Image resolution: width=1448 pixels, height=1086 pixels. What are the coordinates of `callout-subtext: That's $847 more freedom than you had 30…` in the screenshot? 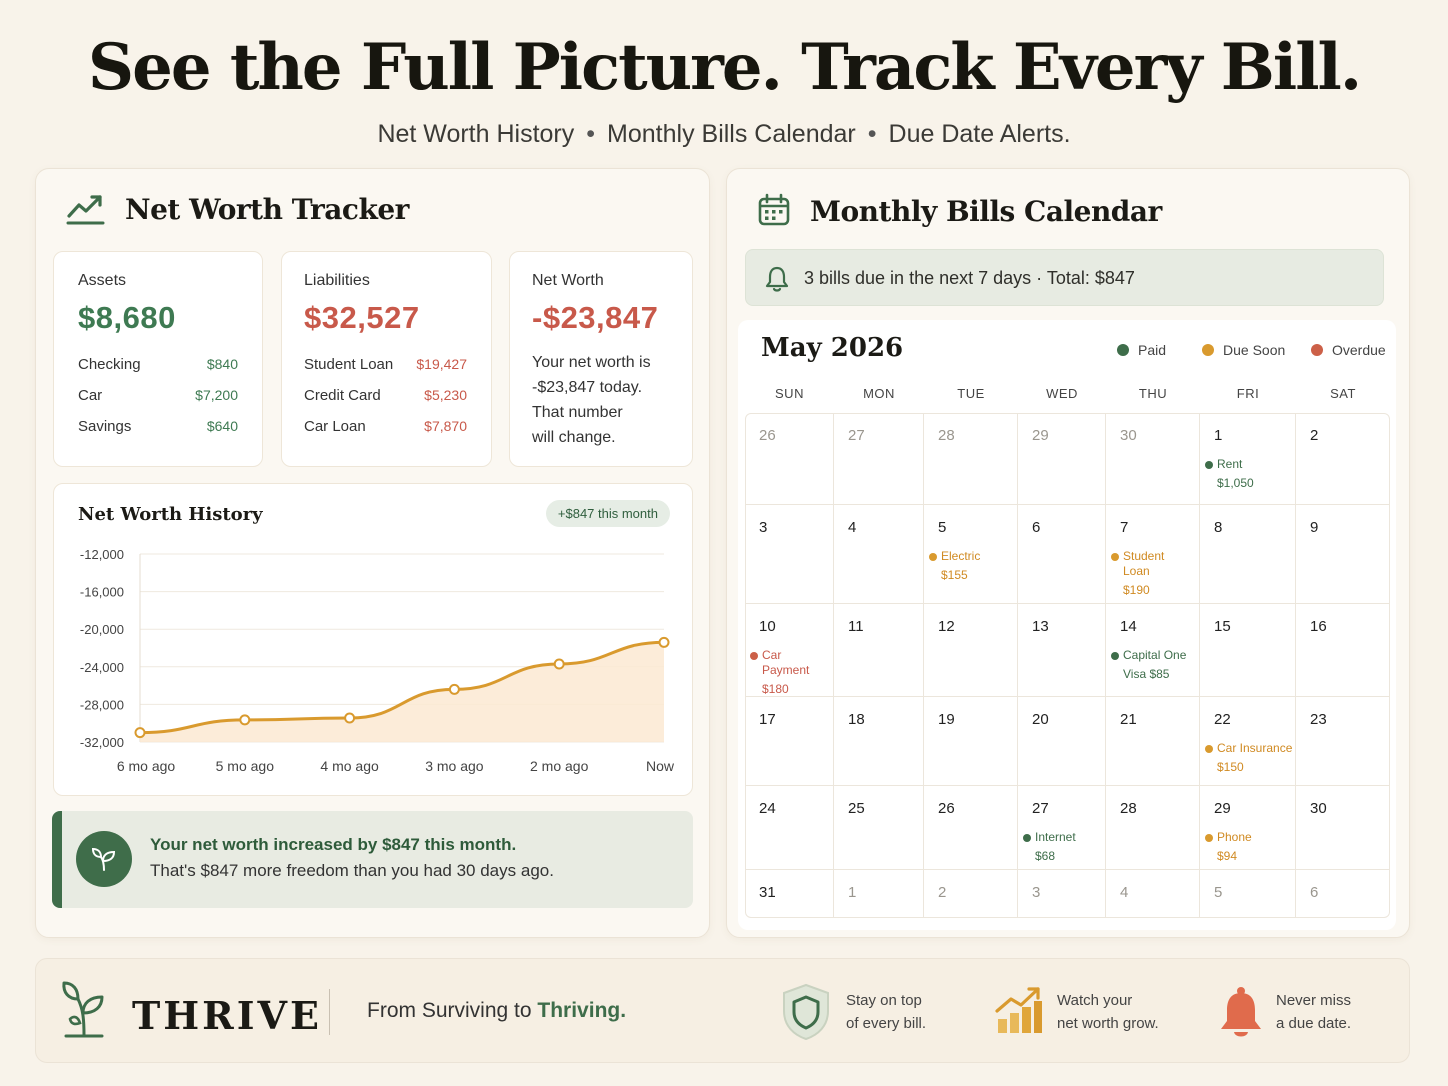 It's located at (352, 870).